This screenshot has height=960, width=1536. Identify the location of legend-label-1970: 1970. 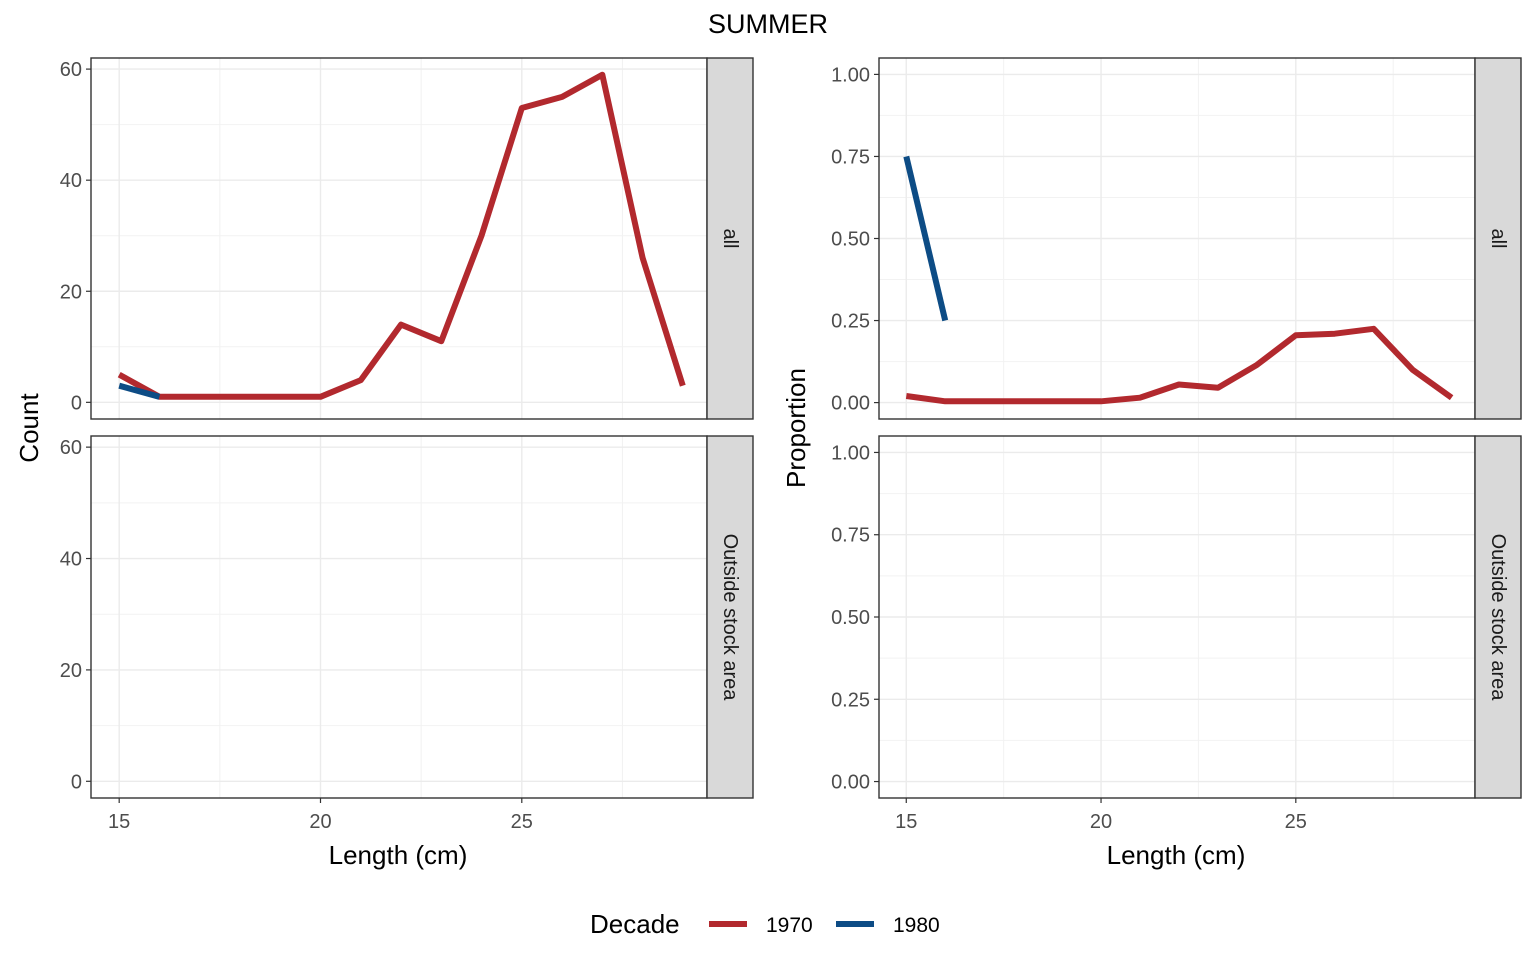
(789, 925).